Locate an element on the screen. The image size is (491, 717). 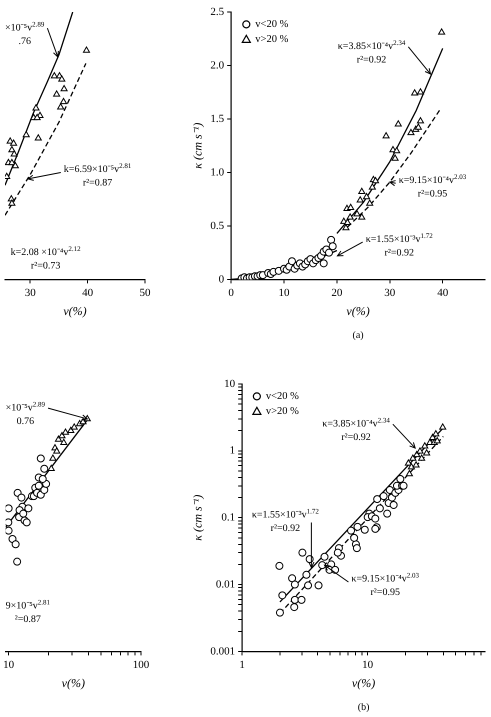
y-tick-label: 0.1 is located at coordinates (228, 518).